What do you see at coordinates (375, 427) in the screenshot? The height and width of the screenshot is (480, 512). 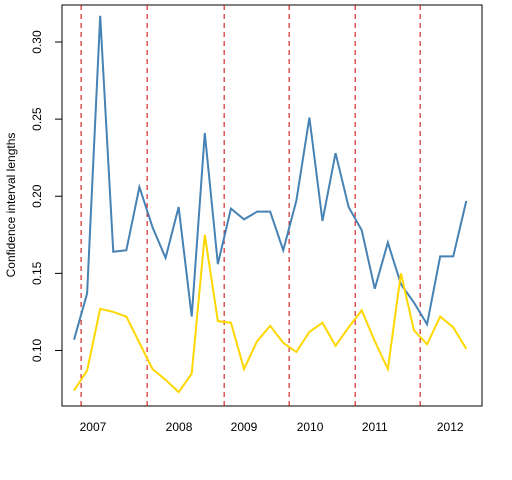 I see `year-label: 2011` at bounding box center [375, 427].